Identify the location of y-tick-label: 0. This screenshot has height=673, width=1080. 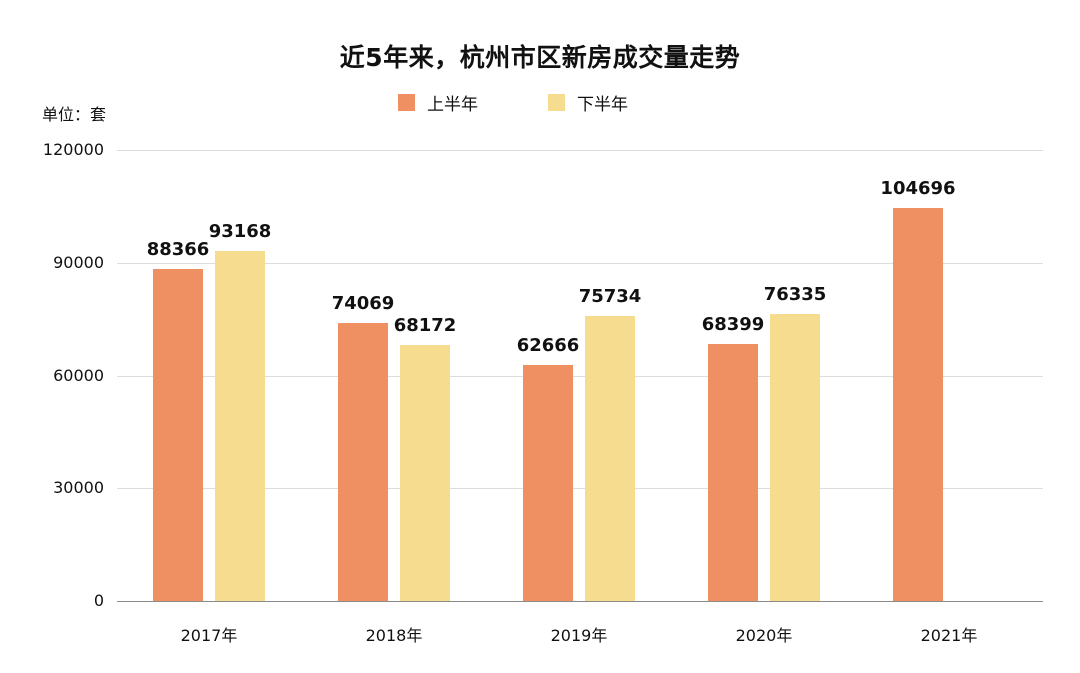
(98, 600).